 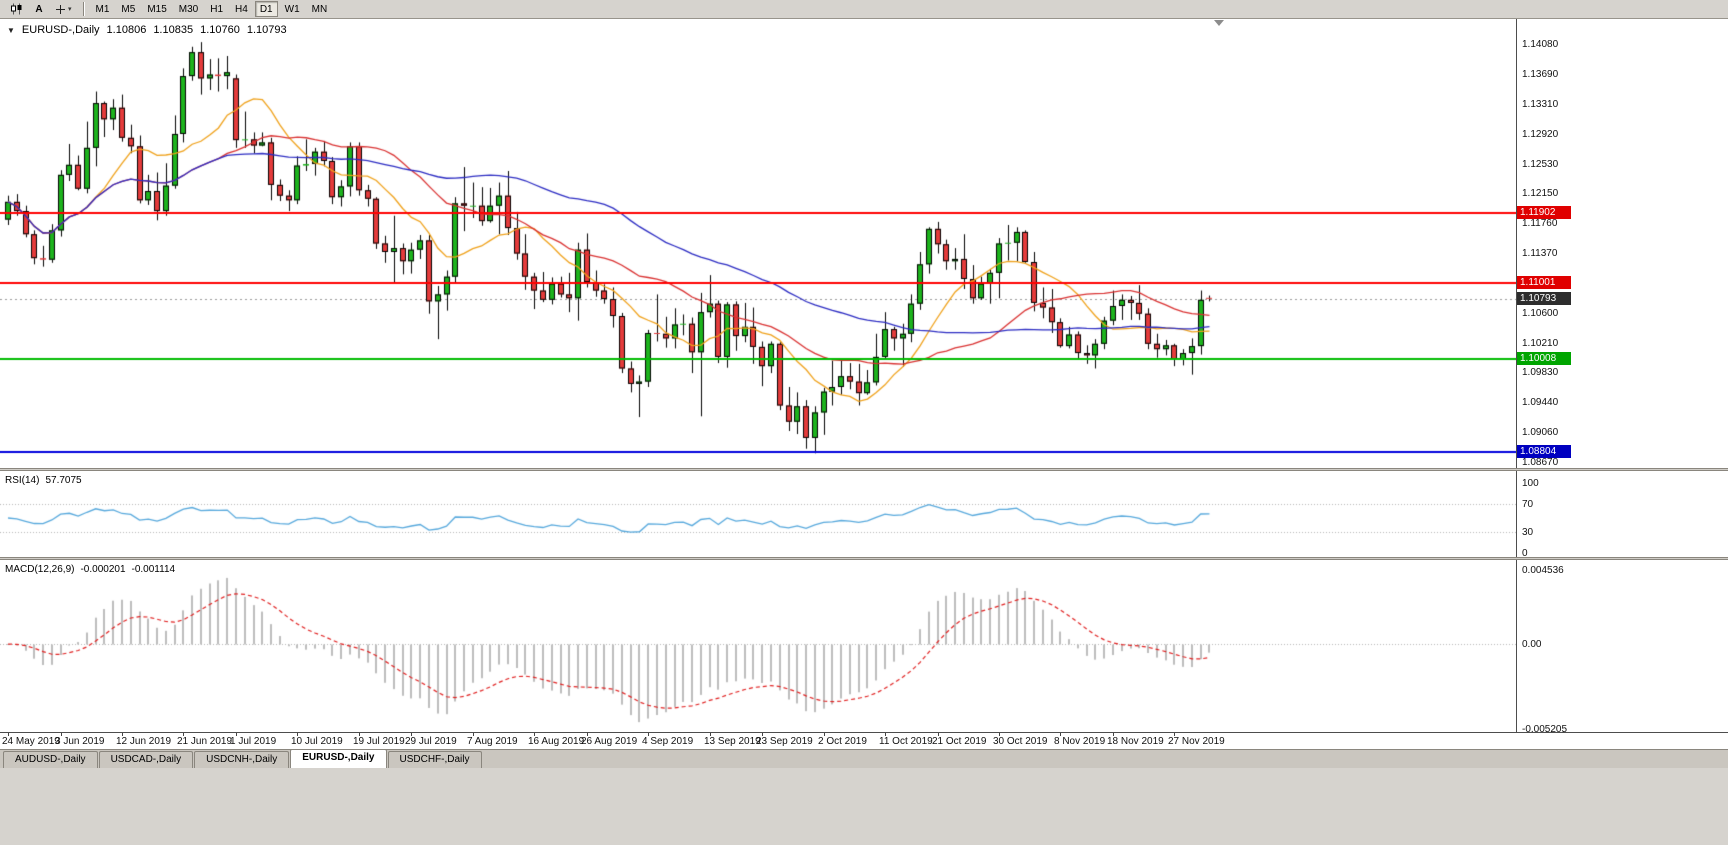 What do you see at coordinates (241, 9) in the screenshot?
I see `timeframe-button-h4: H4` at bounding box center [241, 9].